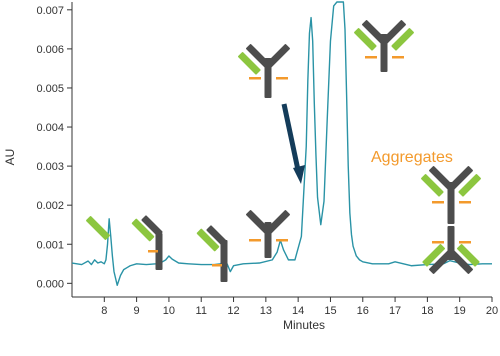 Image resolution: width=500 pixels, height=356 pixels. I want to click on x-tick-label: 14, so click(298, 311).